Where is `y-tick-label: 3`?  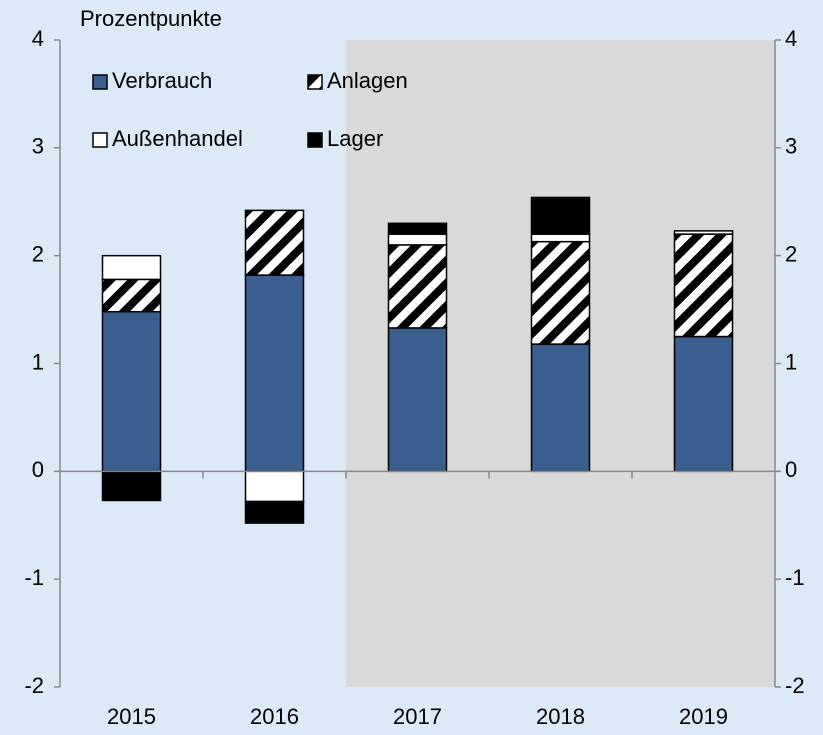
y-tick-label: 3 is located at coordinates (38, 146).